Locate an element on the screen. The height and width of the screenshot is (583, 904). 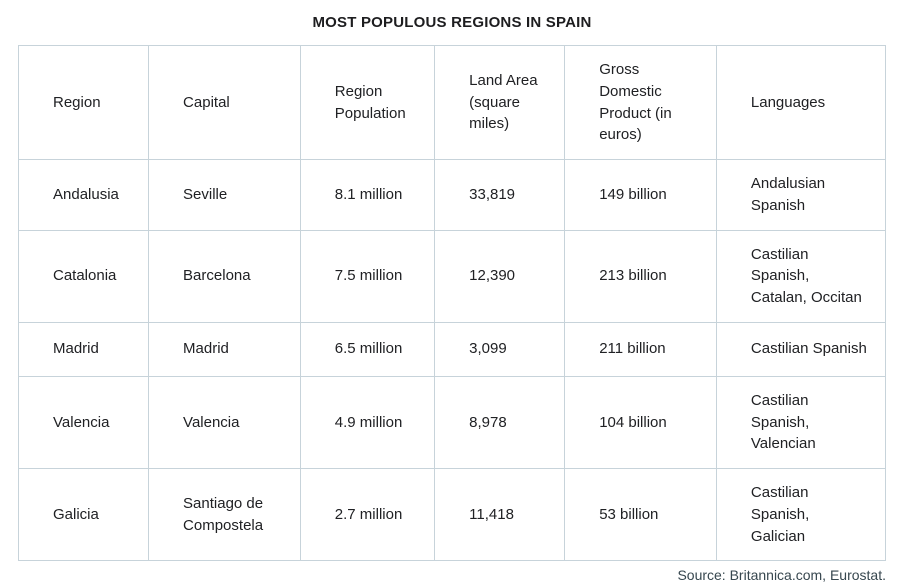
table-cell: 211 billion is located at coordinates (640, 349).